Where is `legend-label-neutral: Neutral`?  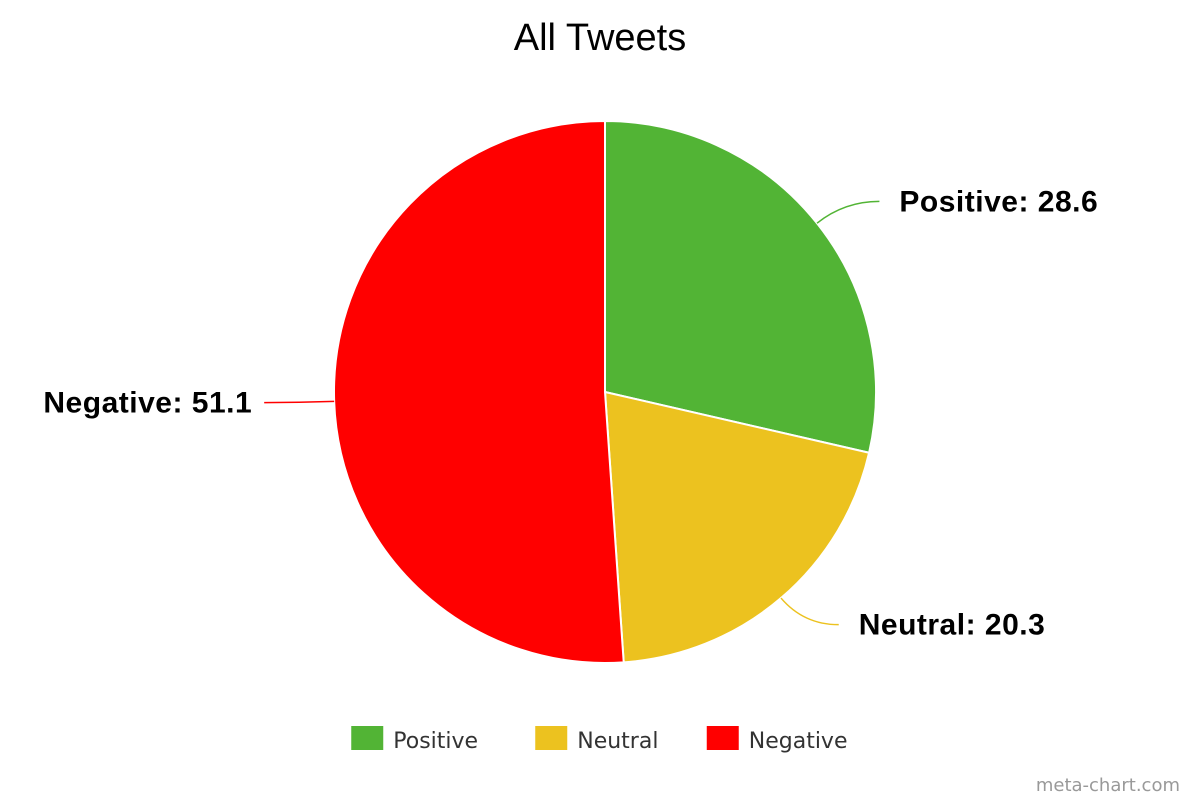
legend-label-neutral: Neutral is located at coordinates (617, 741).